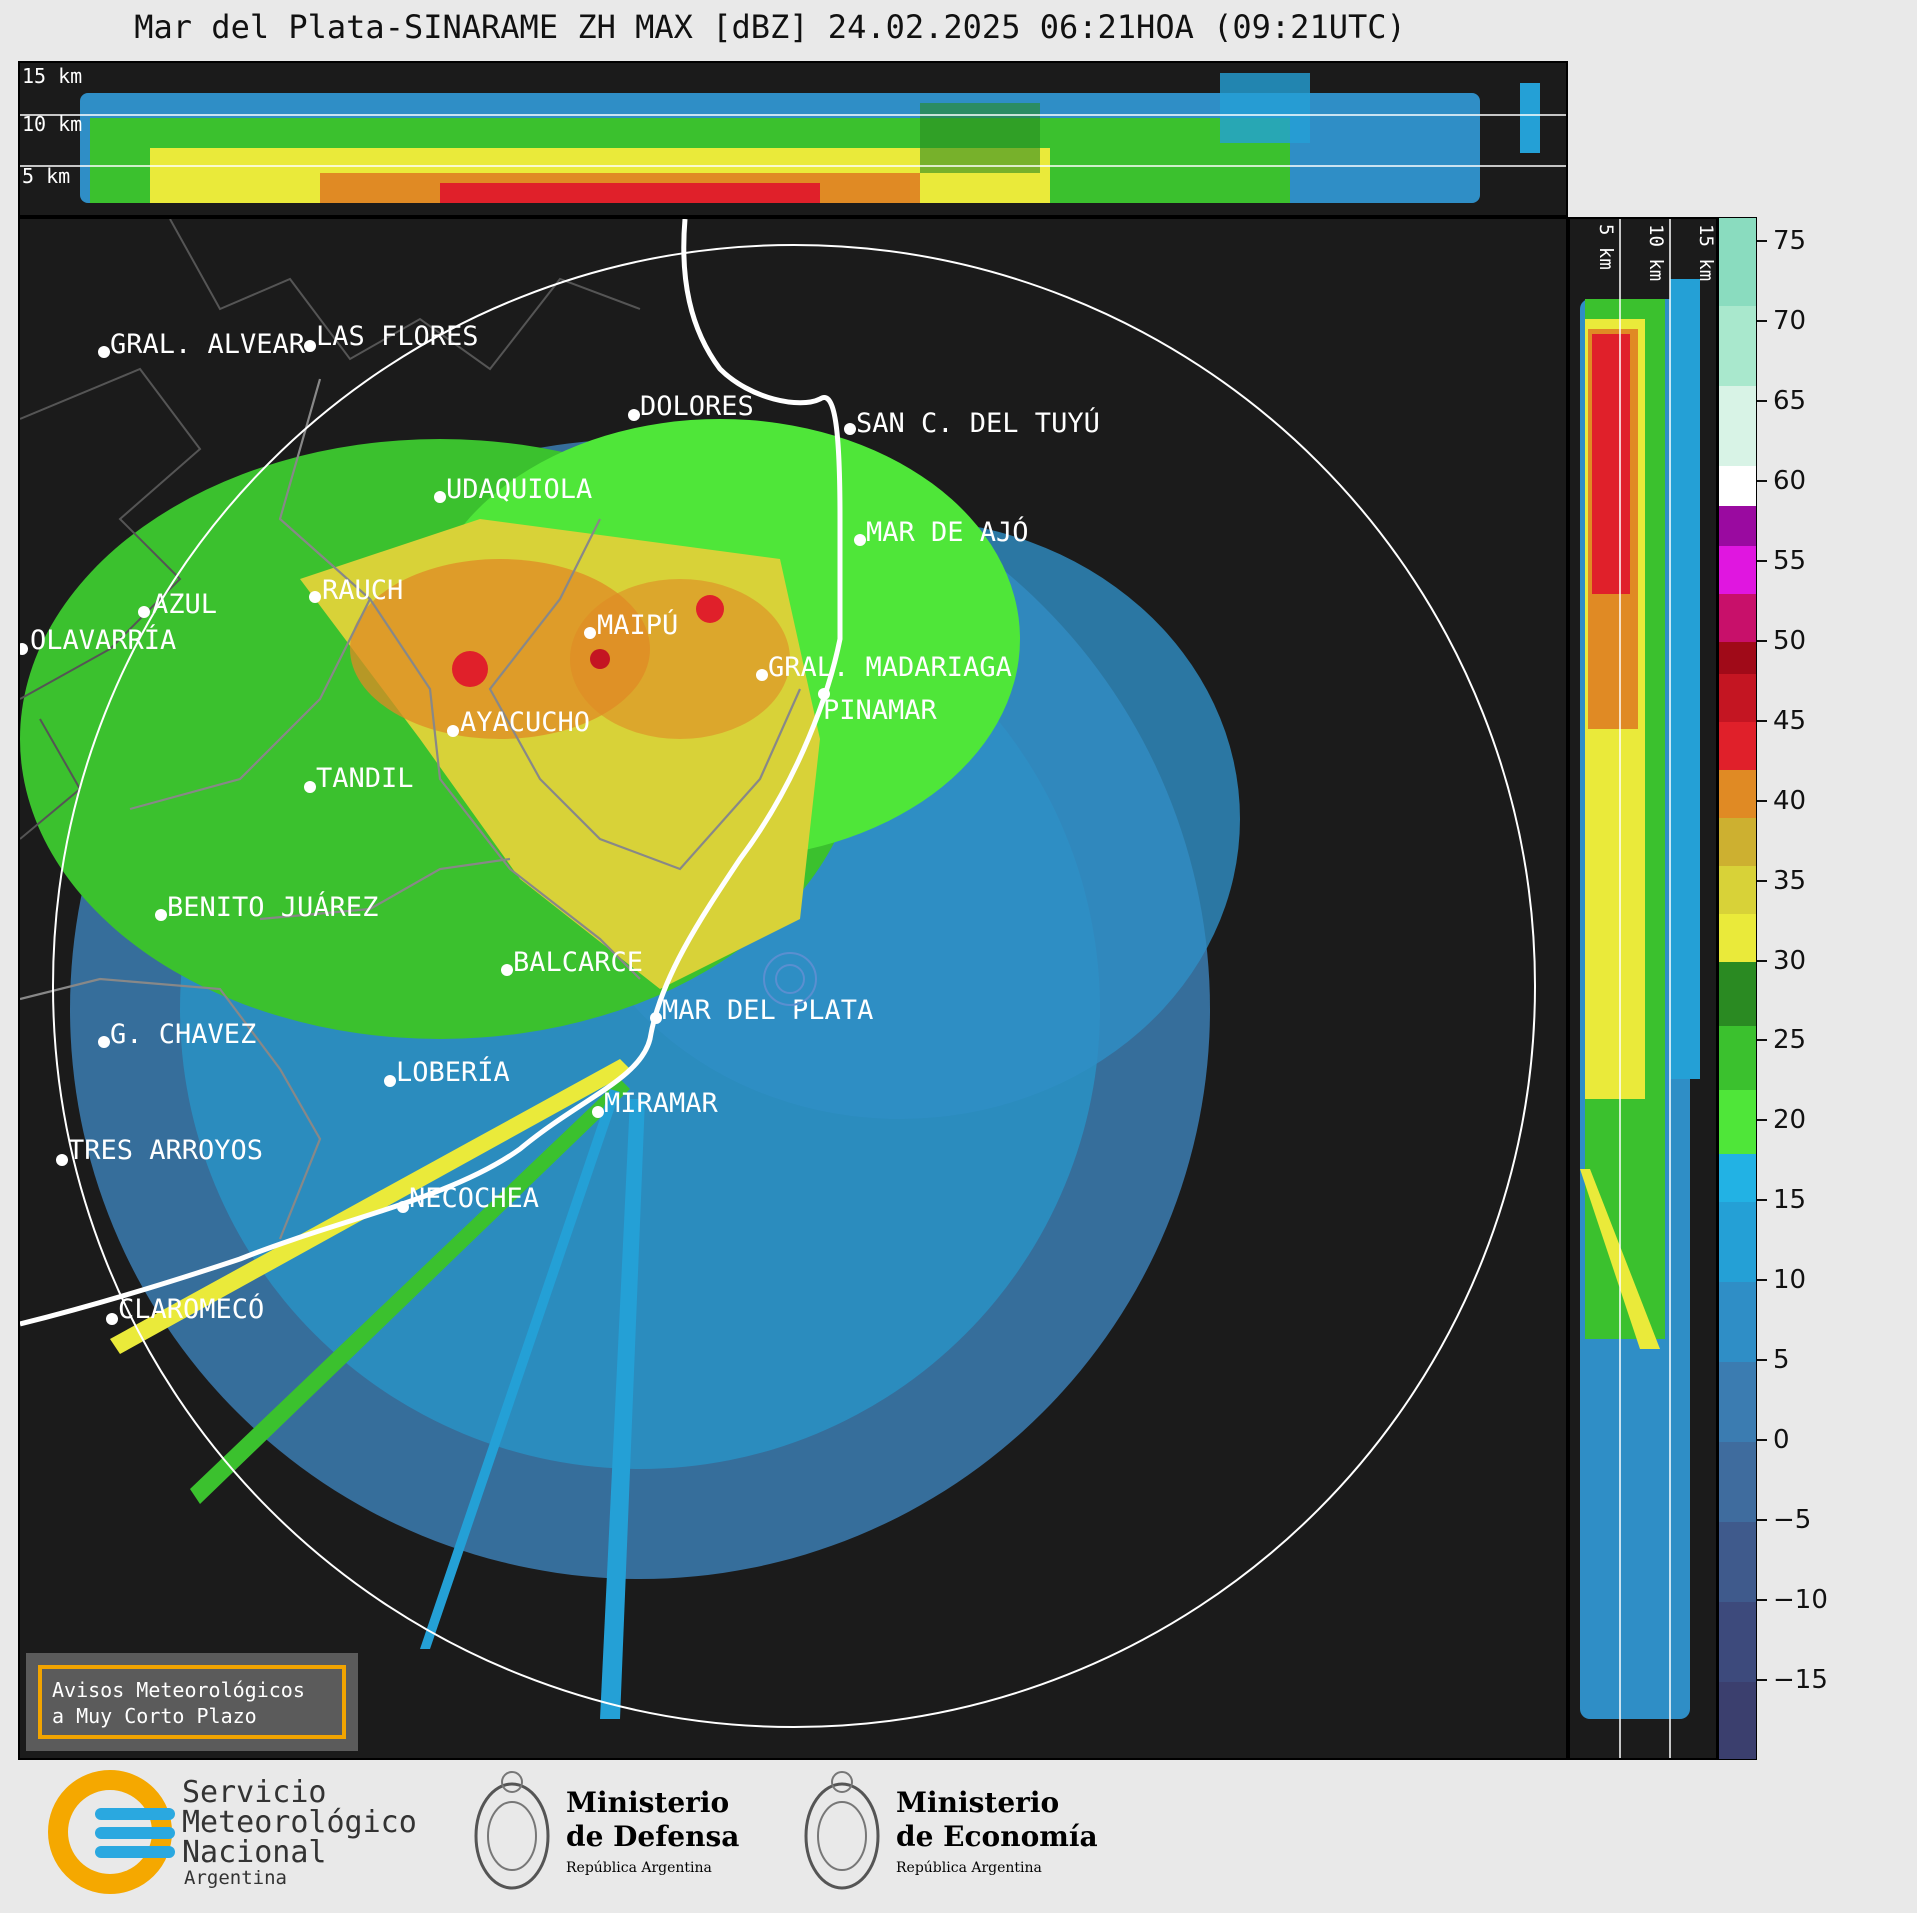 The image size is (1917, 1913). I want to click on city-label: MAR DE AJÓ, so click(947, 532).